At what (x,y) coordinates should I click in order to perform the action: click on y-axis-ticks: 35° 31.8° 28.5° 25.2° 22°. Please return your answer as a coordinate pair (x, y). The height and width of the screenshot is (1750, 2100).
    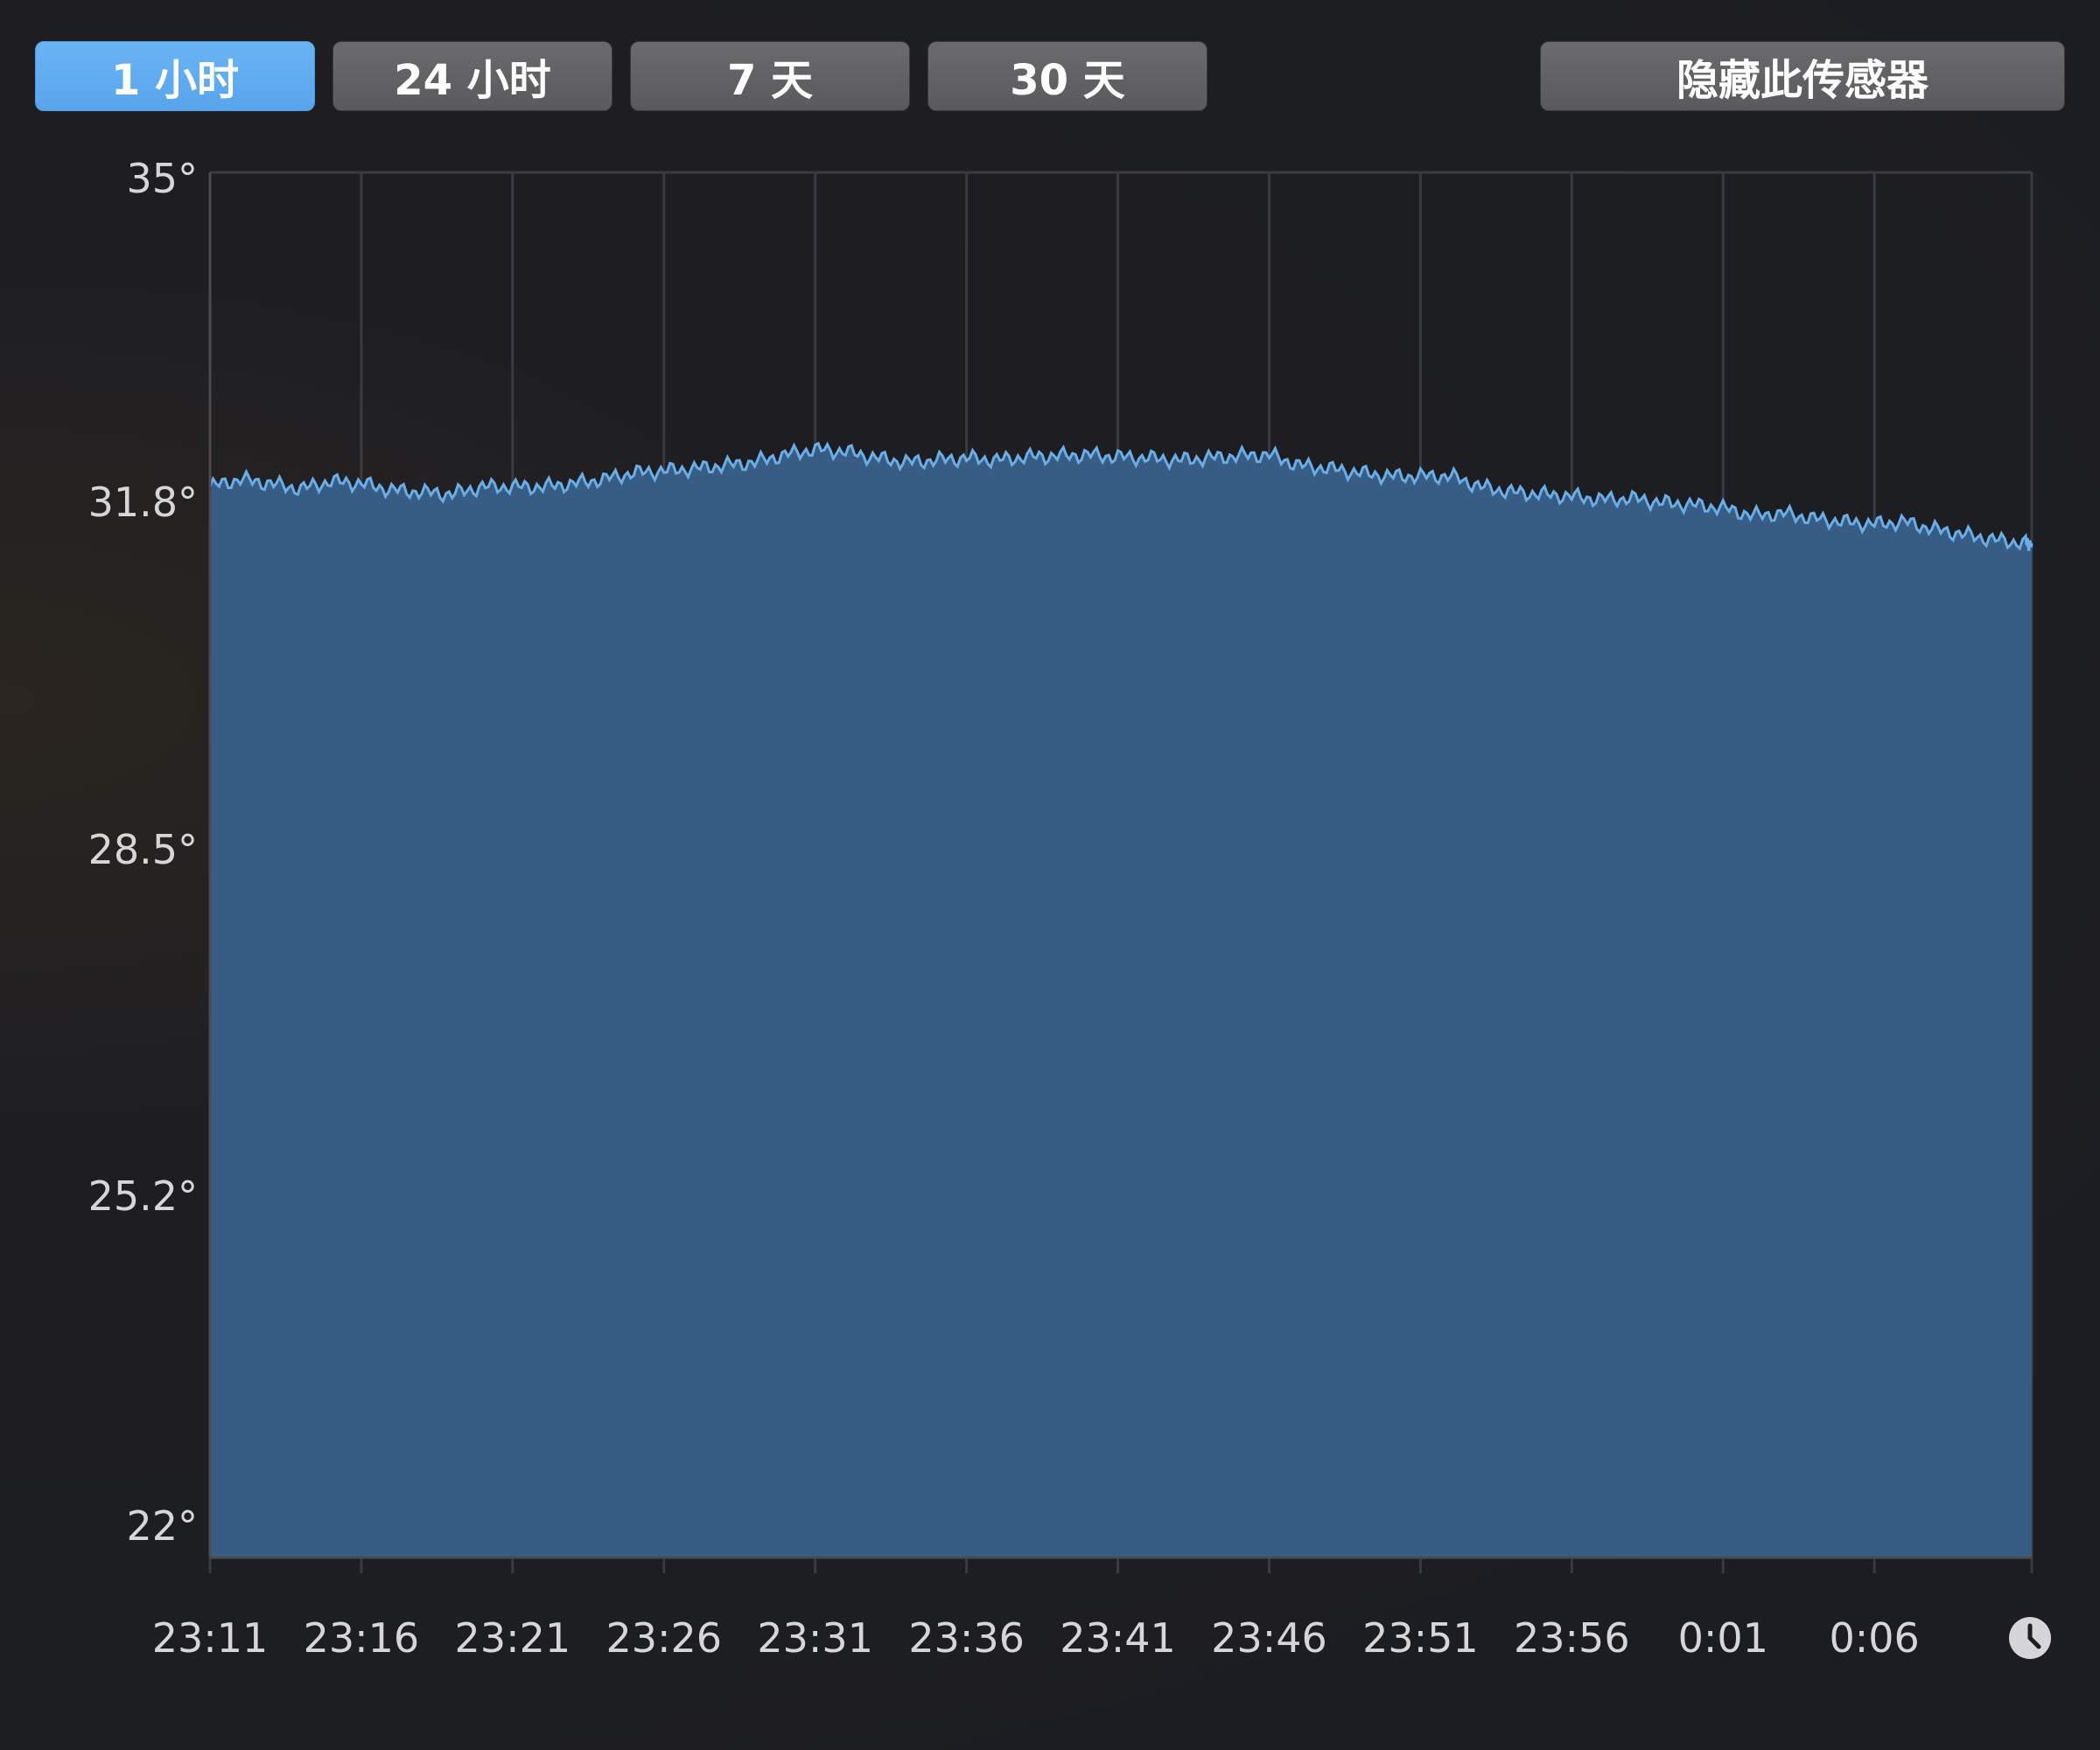
    Looking at the image, I should click on (143, 852).